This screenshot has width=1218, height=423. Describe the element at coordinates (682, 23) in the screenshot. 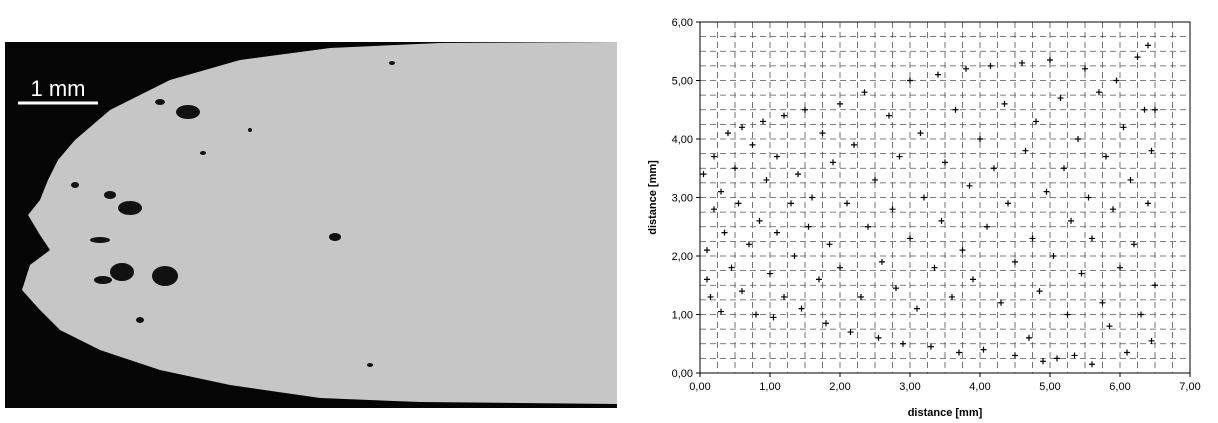

I see `y-tick-label: 6,00` at that location.